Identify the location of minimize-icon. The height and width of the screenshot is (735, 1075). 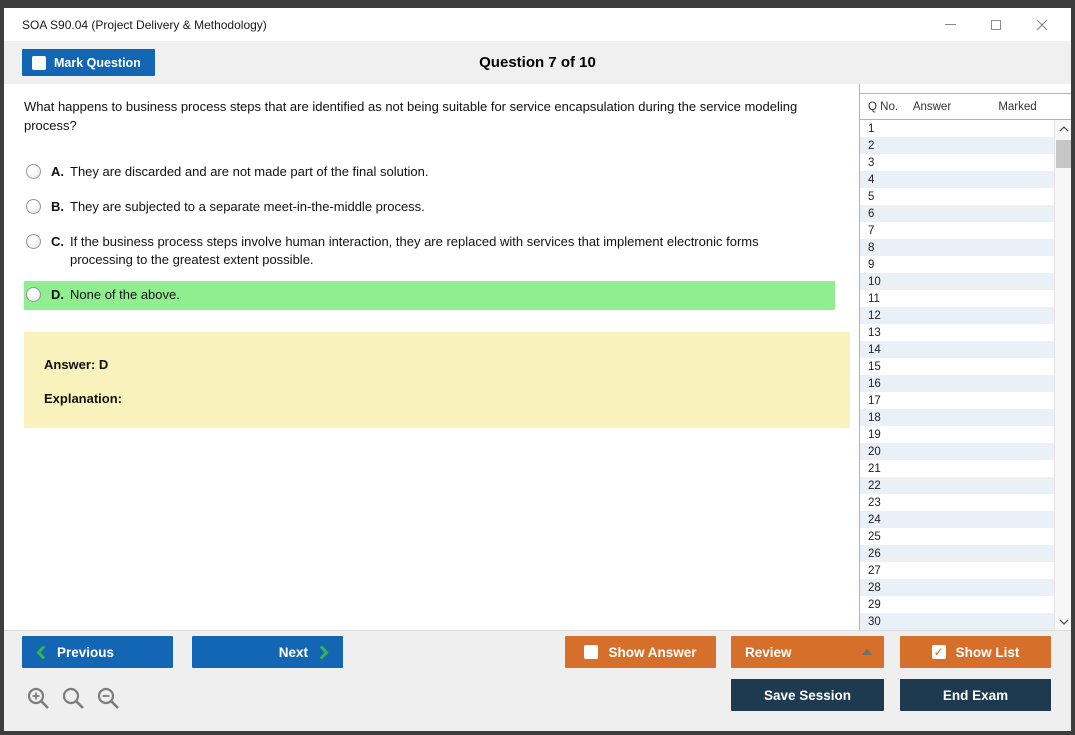
(950, 24).